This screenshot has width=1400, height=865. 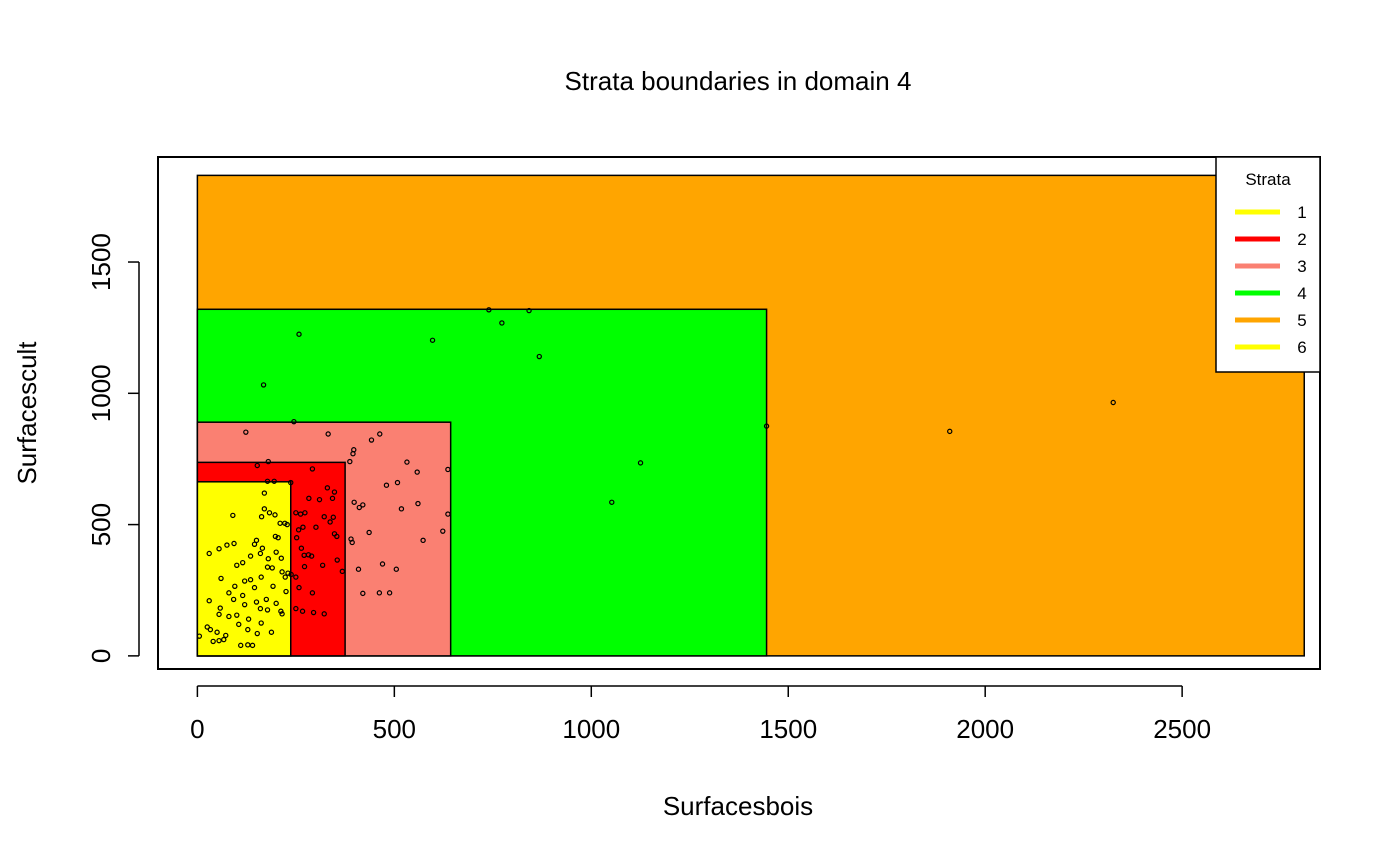 I want to click on x-tick-label: 2000, so click(x=985, y=729).